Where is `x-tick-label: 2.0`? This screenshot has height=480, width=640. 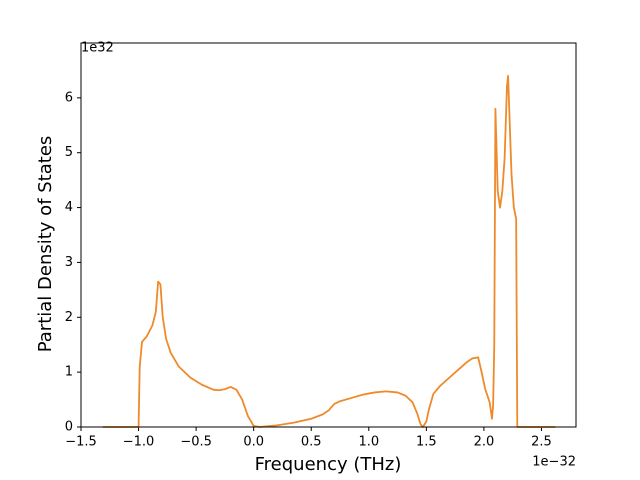 x-tick-label: 2.0 is located at coordinates (484, 442).